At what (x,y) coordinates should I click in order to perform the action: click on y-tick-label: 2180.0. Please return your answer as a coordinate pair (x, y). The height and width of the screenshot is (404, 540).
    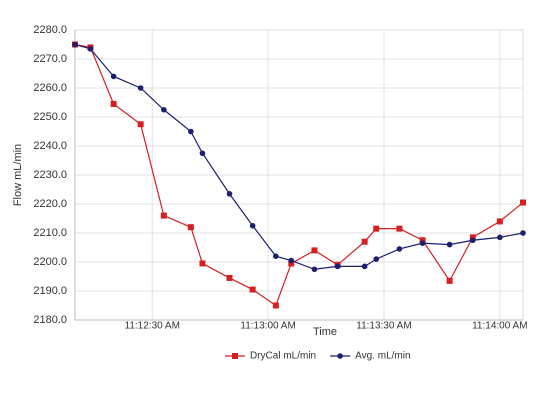
    Looking at the image, I should click on (50, 320).